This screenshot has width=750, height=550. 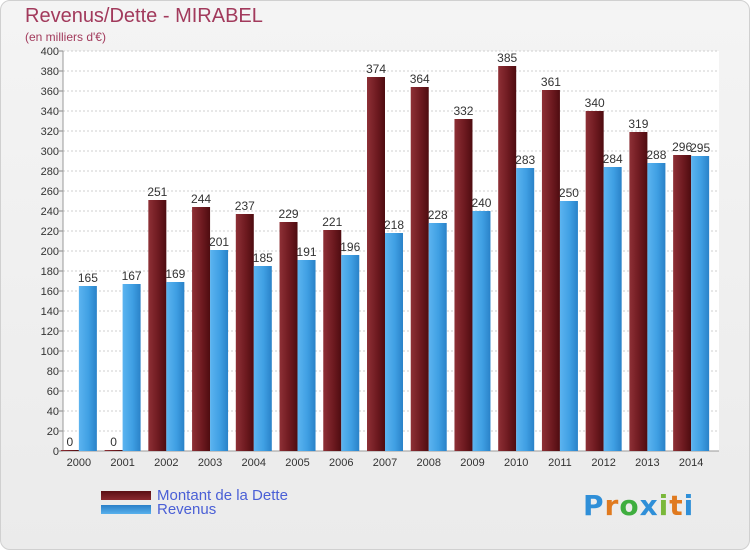 What do you see at coordinates (50, 112) in the screenshot?
I see `y-tick-label: 340` at bounding box center [50, 112].